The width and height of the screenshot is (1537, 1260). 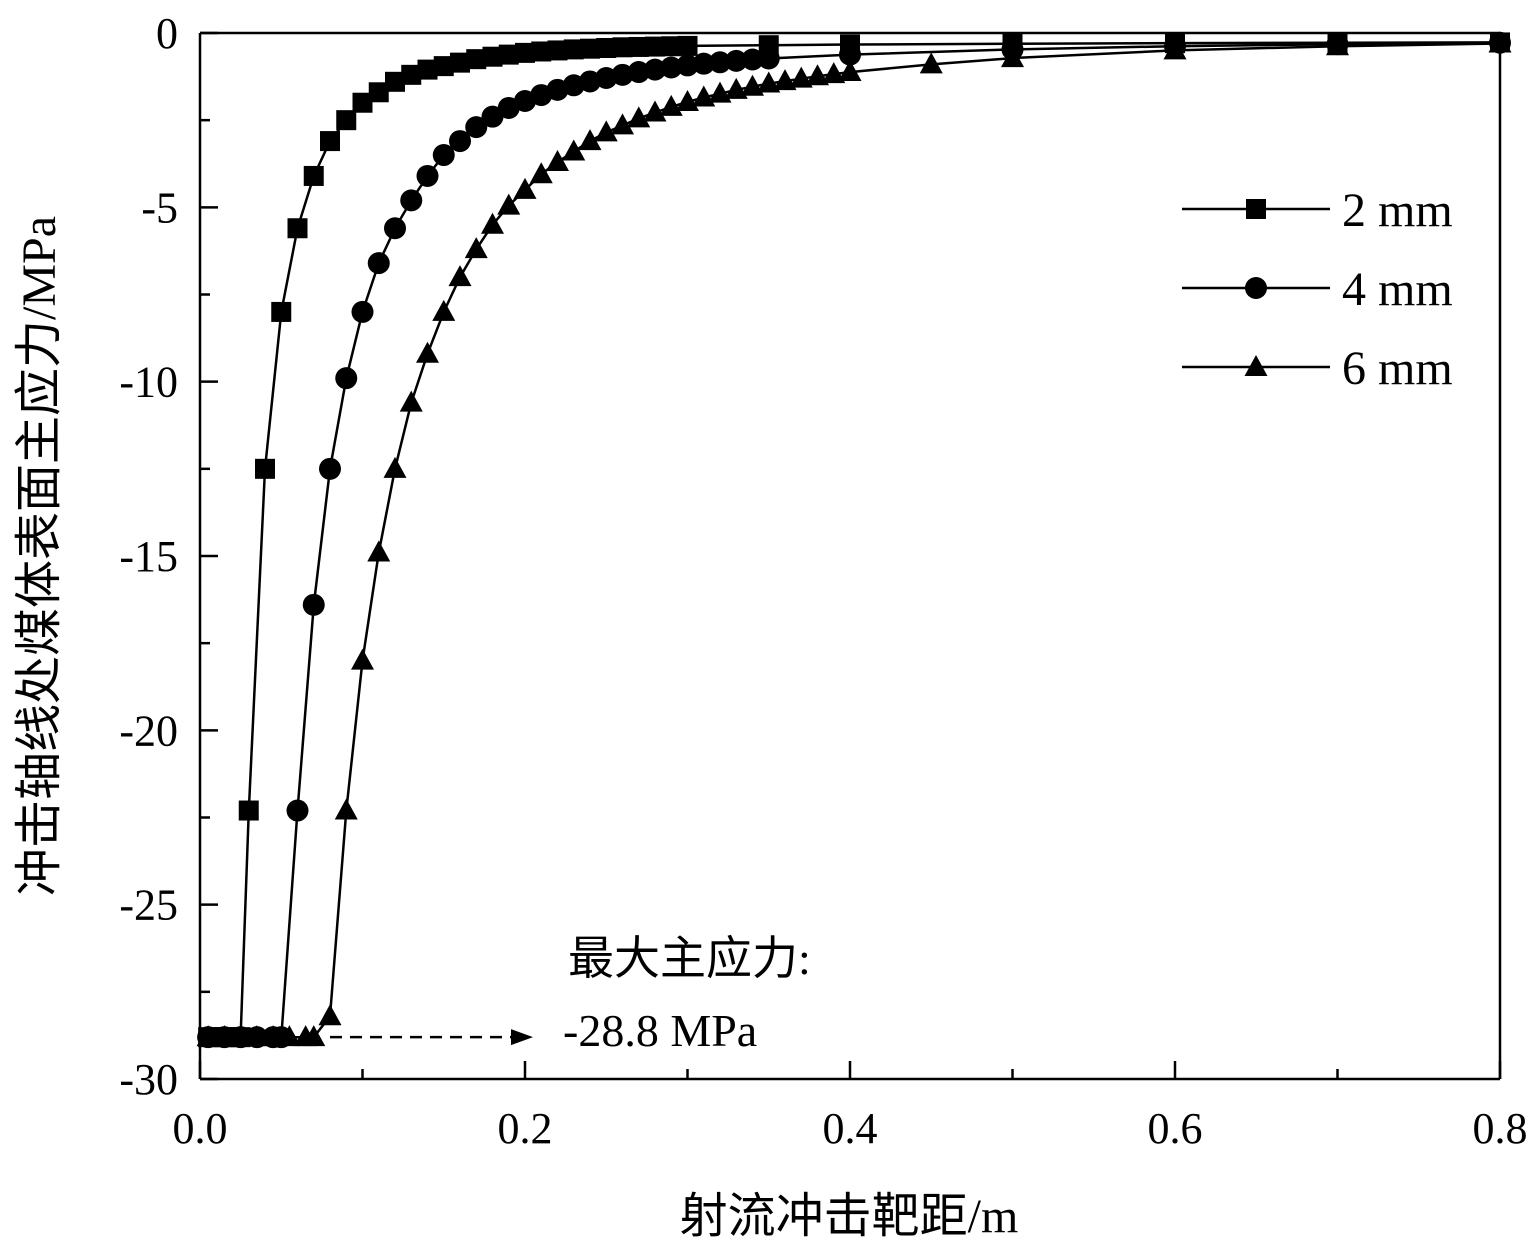 What do you see at coordinates (660, 1030) in the screenshot?
I see `annotation-value: -28.8 MPa` at bounding box center [660, 1030].